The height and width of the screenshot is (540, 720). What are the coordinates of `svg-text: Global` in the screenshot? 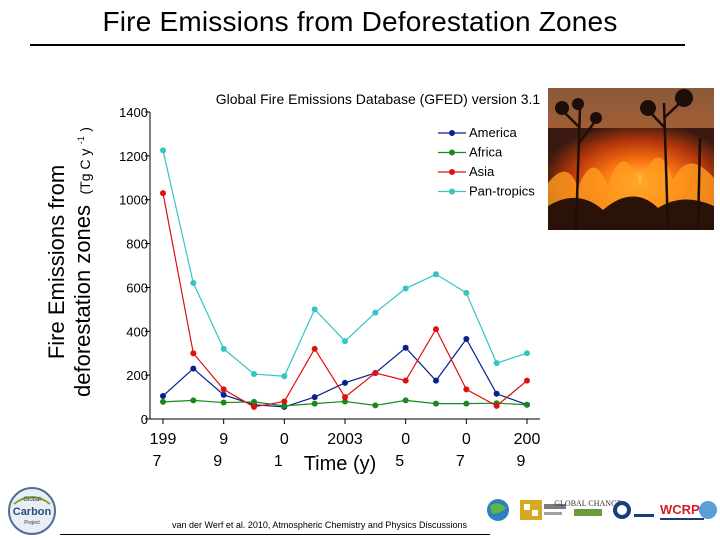 It's located at (31, 500).